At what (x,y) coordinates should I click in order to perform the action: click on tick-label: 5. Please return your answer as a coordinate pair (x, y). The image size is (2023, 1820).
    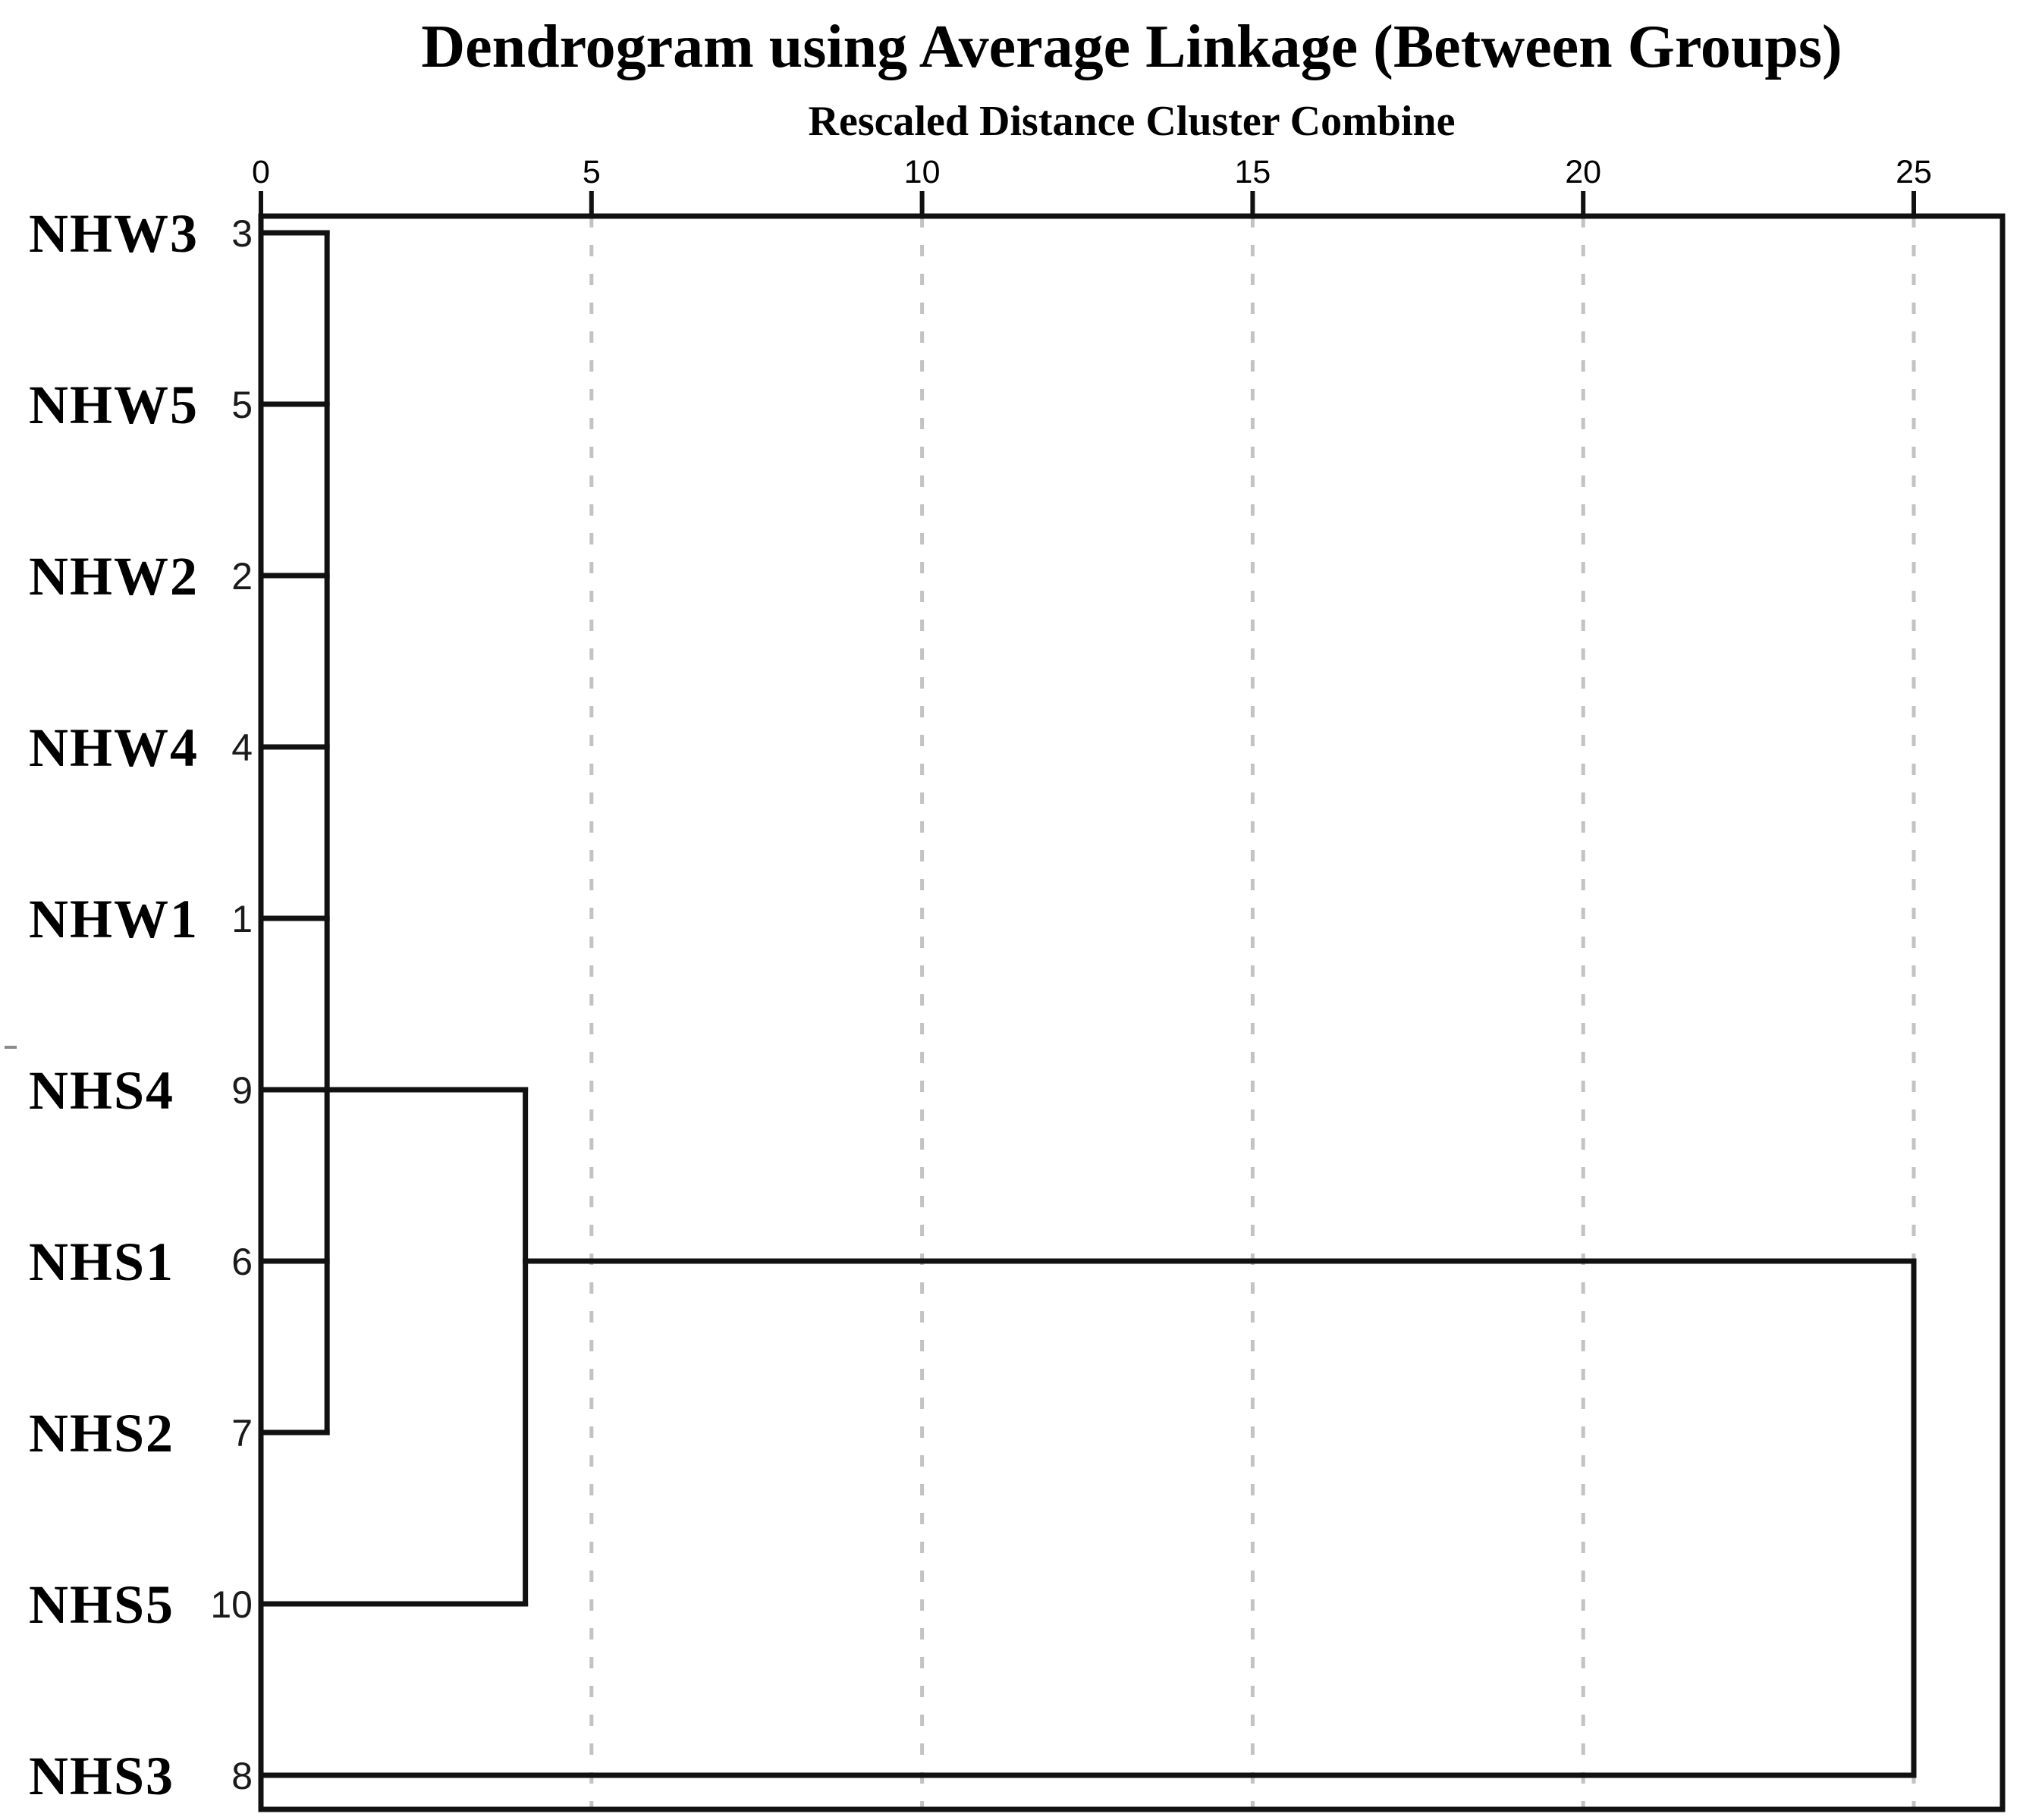
    Looking at the image, I should click on (592, 172).